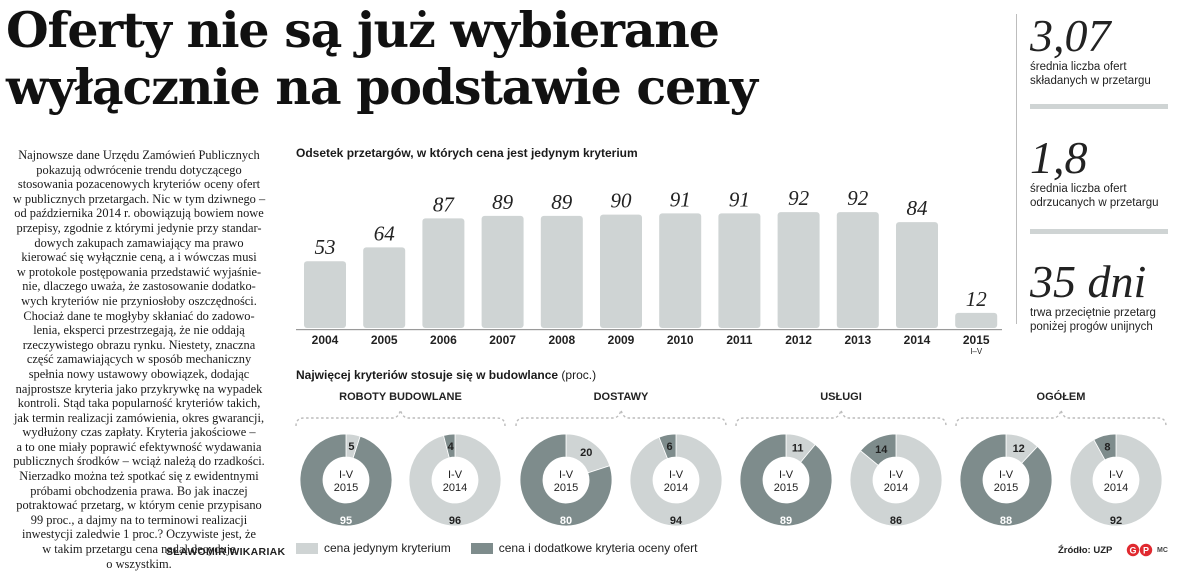 This screenshot has width=1200, height=576. Describe the element at coordinates (798, 340) in the screenshot. I see `x-tick-label: 2012` at that location.